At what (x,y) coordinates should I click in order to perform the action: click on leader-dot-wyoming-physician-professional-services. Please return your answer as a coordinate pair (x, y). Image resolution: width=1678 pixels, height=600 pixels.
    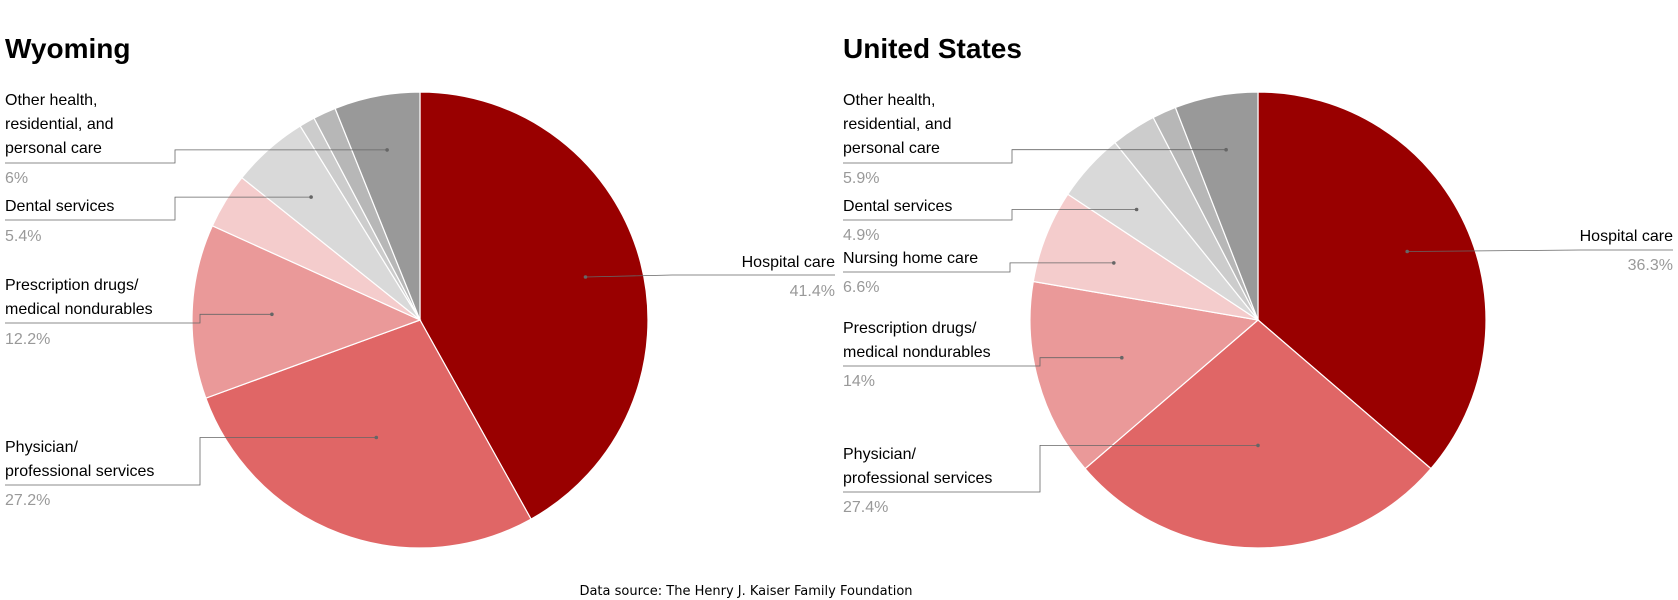
    Looking at the image, I should click on (376, 437).